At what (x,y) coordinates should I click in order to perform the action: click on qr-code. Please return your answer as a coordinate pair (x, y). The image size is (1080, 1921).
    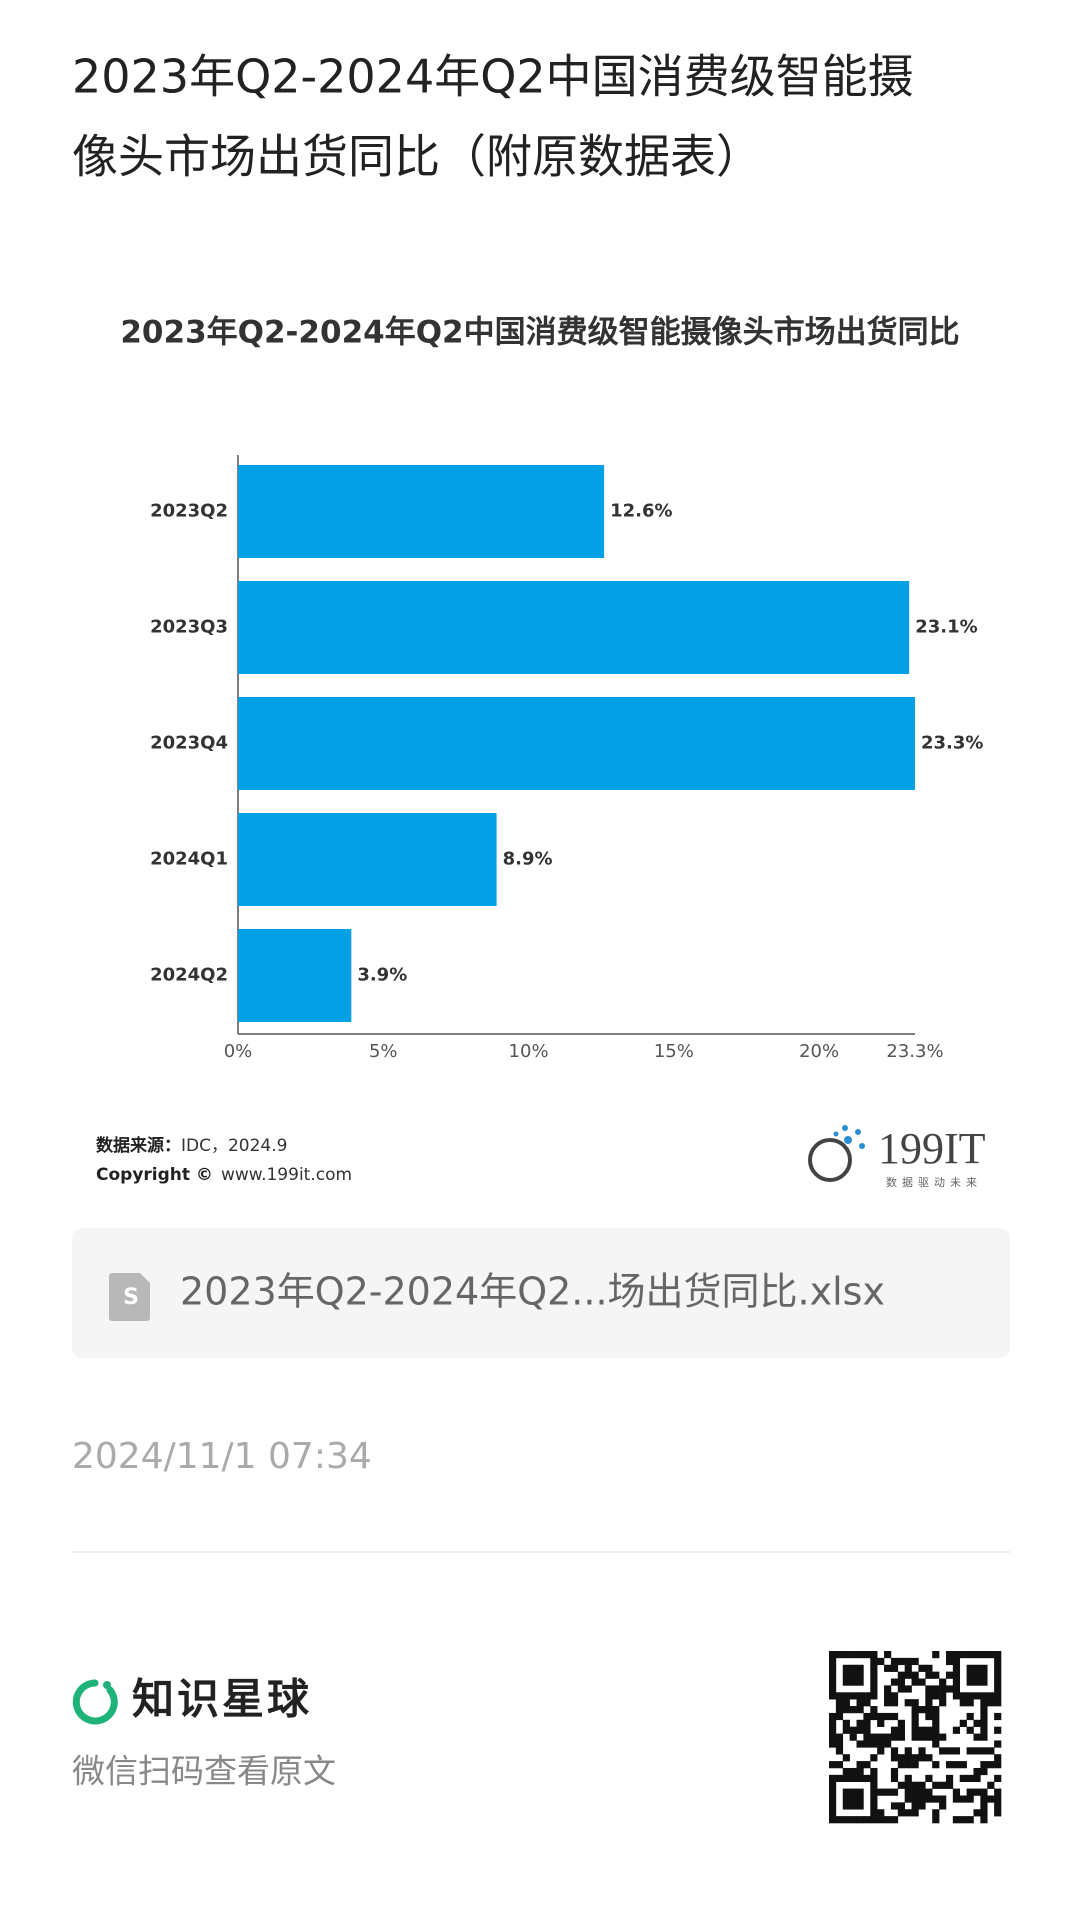
    Looking at the image, I should click on (915, 1737).